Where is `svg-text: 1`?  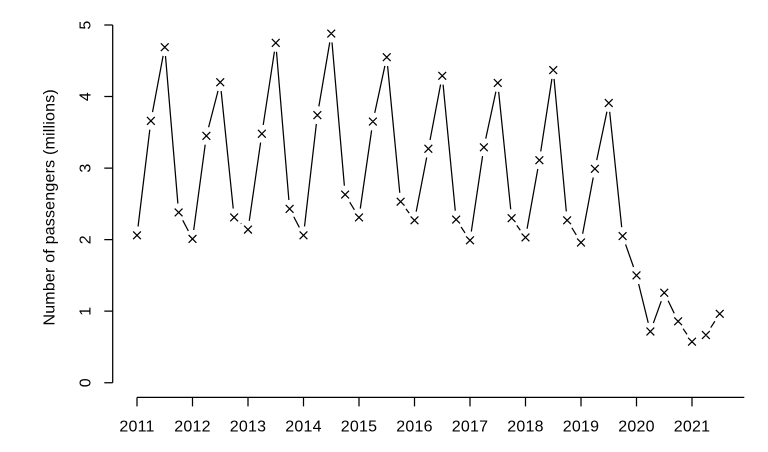 svg-text: 1 is located at coordinates (86, 311).